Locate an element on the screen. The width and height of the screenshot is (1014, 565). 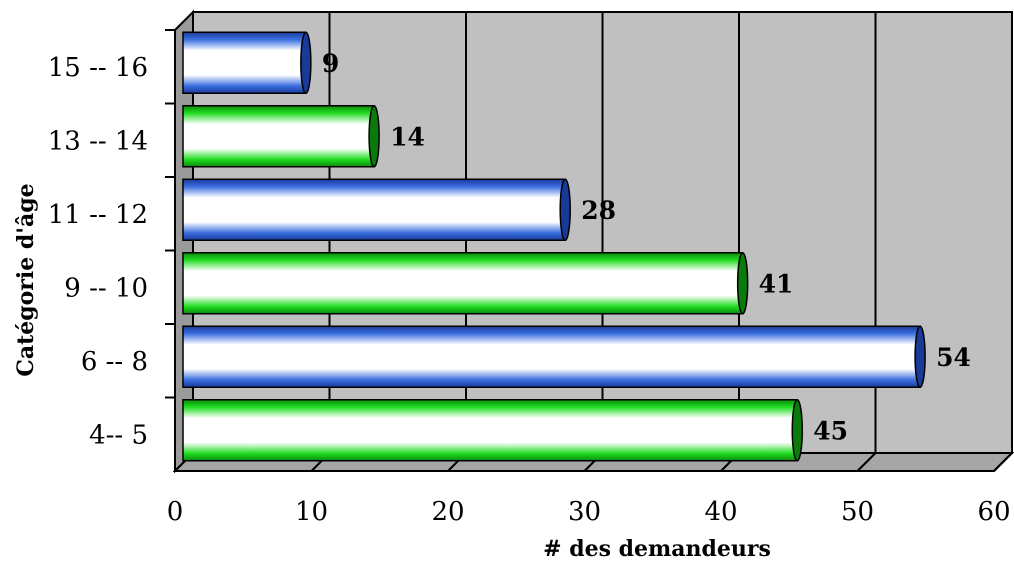
data-label: 28 is located at coordinates (598, 210).